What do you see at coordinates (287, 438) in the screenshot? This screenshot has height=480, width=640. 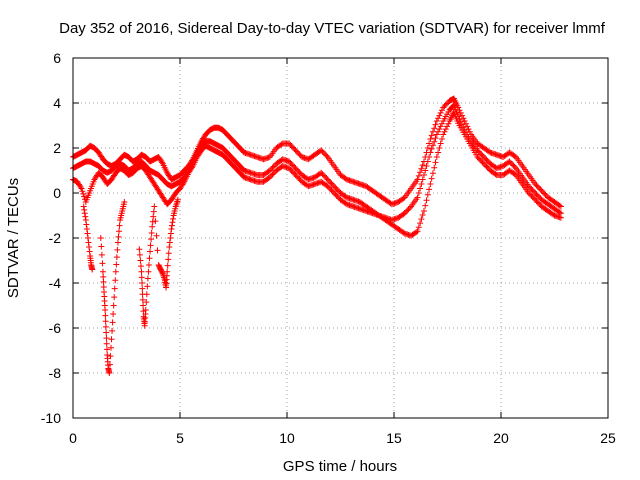 I see `x-tick-label: 10` at bounding box center [287, 438].